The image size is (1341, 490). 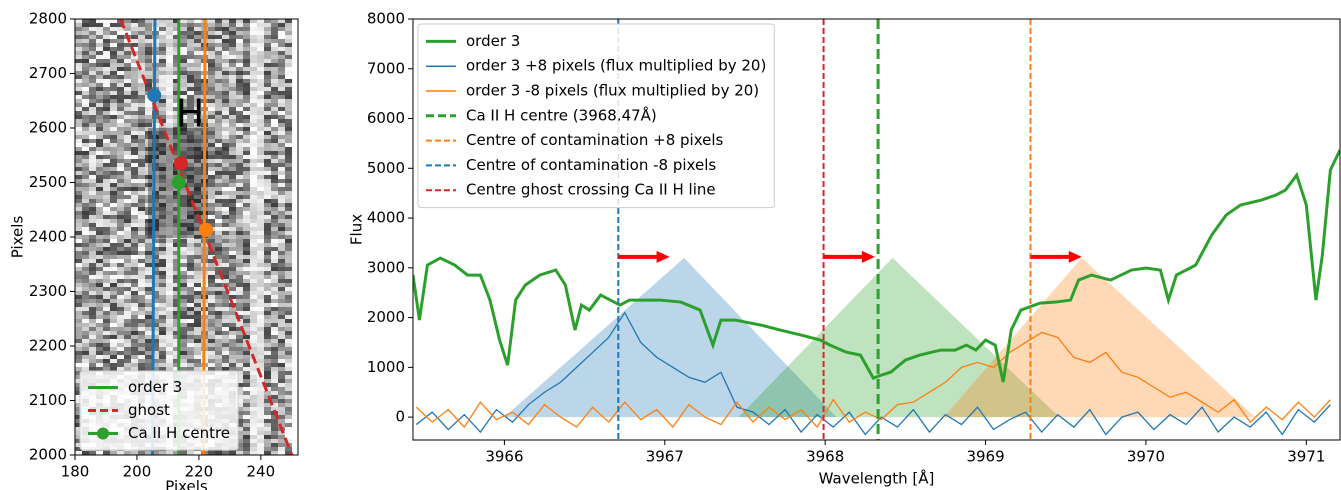 What do you see at coordinates (386, 267) in the screenshot?
I see `y-tick-label: 3000` at bounding box center [386, 267].